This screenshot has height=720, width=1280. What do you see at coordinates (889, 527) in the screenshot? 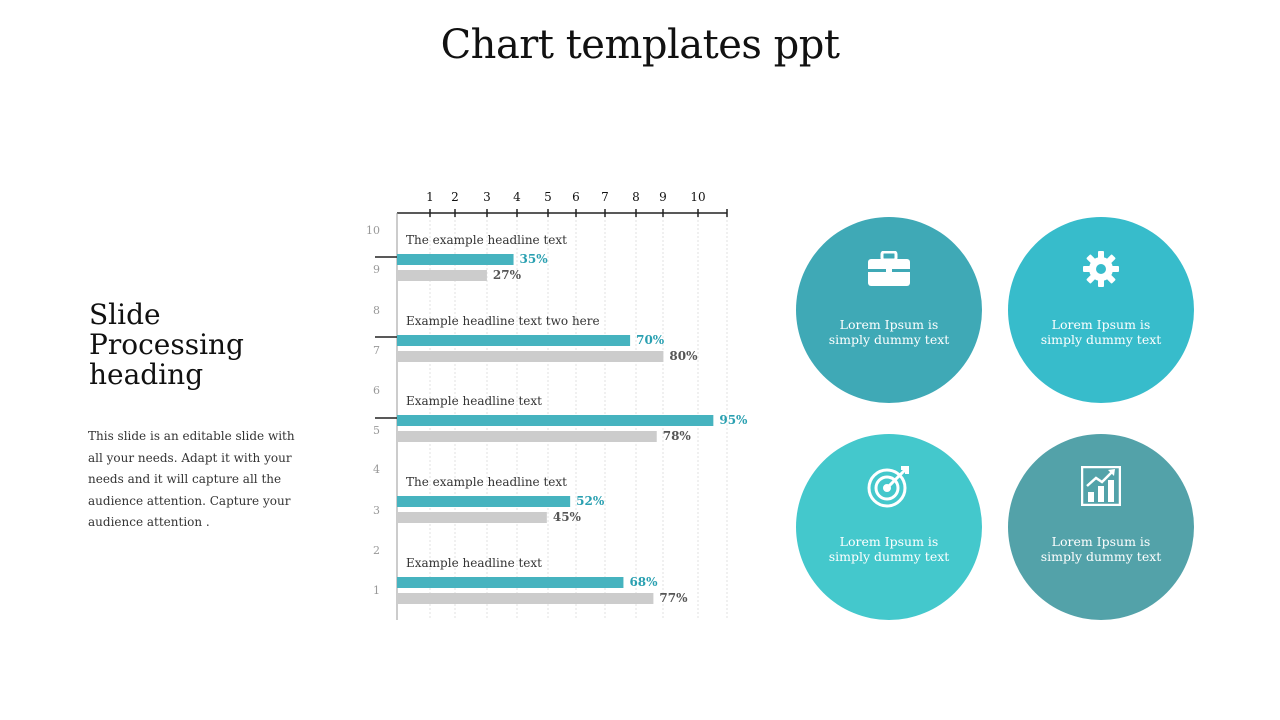
I see `info-circle-3: Lorem Ipsum is simply dummy text` at bounding box center [889, 527].